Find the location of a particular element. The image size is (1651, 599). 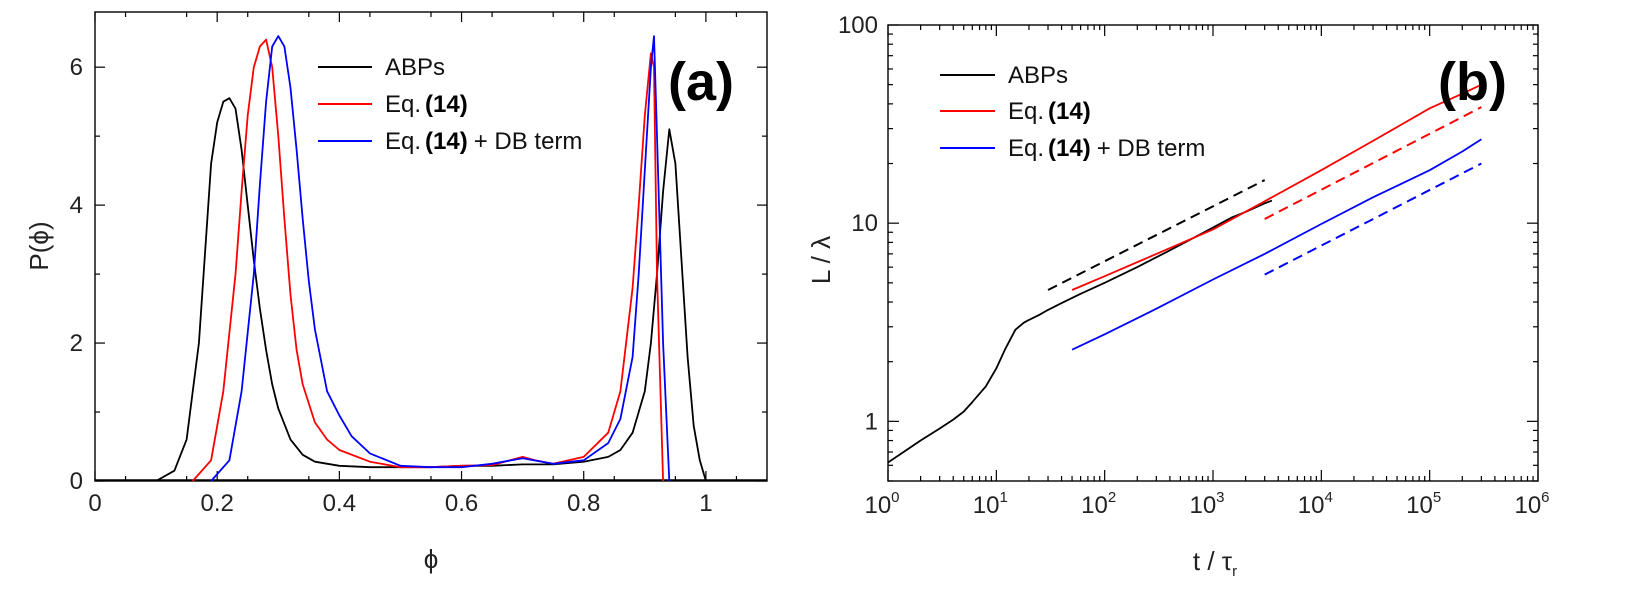

panel-b-legend: ABPs Eq. (14) Eq. (14) + DB term is located at coordinates (1072, 112).